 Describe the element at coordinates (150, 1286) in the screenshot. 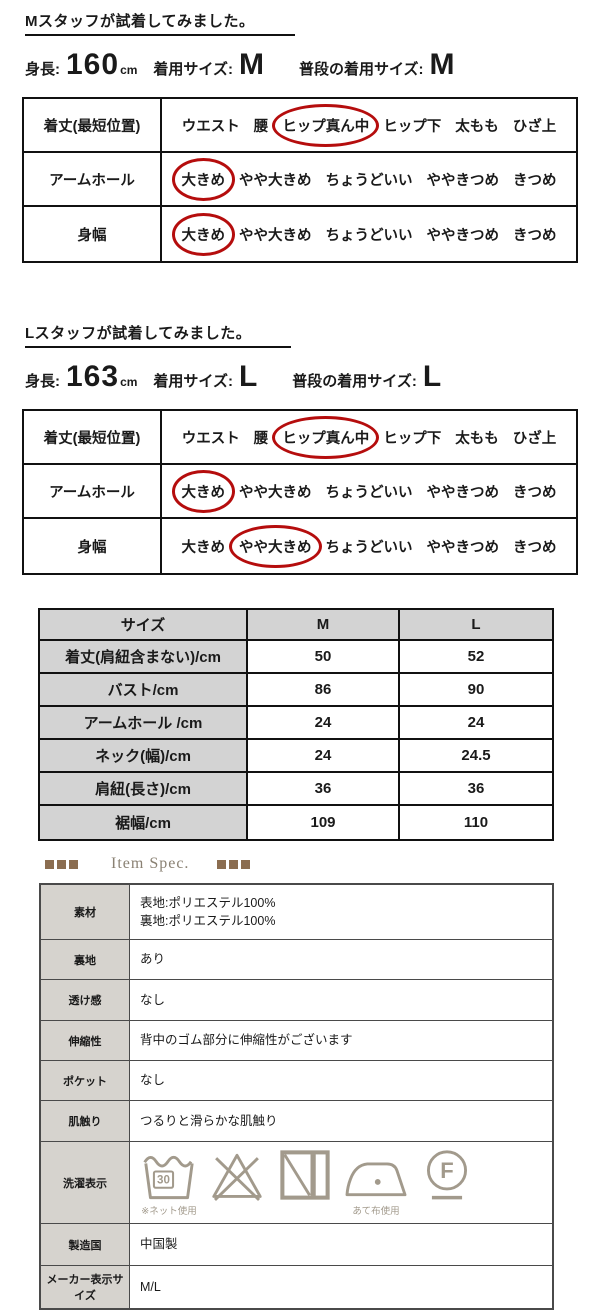

I see `spec-row-value: M/L` at that location.